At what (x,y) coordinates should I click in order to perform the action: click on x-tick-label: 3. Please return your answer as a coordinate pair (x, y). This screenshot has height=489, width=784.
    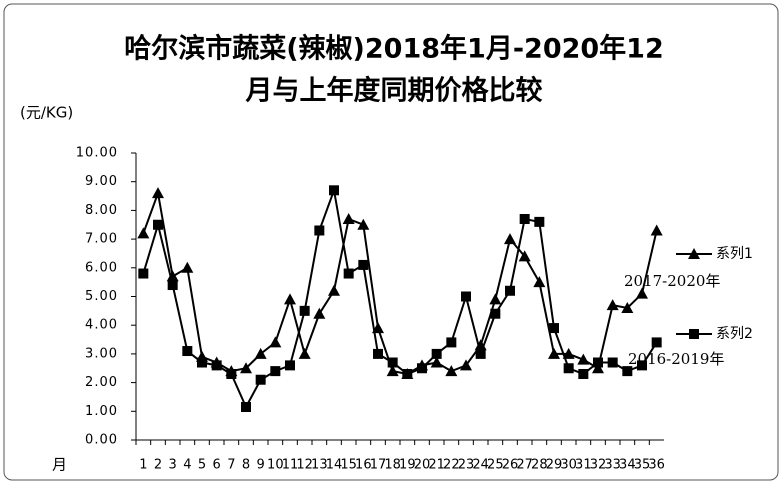
    Looking at the image, I should click on (173, 465).